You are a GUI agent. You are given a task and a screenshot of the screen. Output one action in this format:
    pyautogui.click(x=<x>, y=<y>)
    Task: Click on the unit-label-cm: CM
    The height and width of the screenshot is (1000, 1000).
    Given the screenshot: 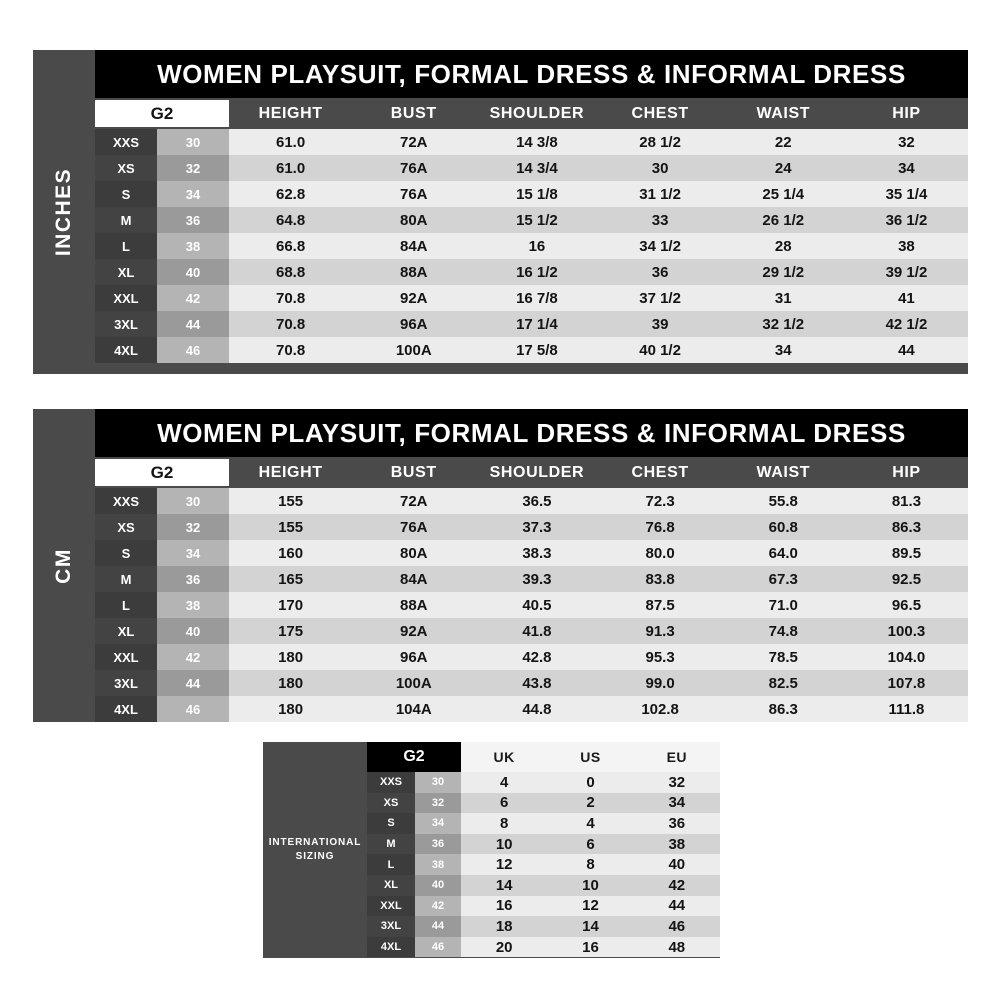 What is the action you would take?
    pyautogui.click(x=64, y=565)
    